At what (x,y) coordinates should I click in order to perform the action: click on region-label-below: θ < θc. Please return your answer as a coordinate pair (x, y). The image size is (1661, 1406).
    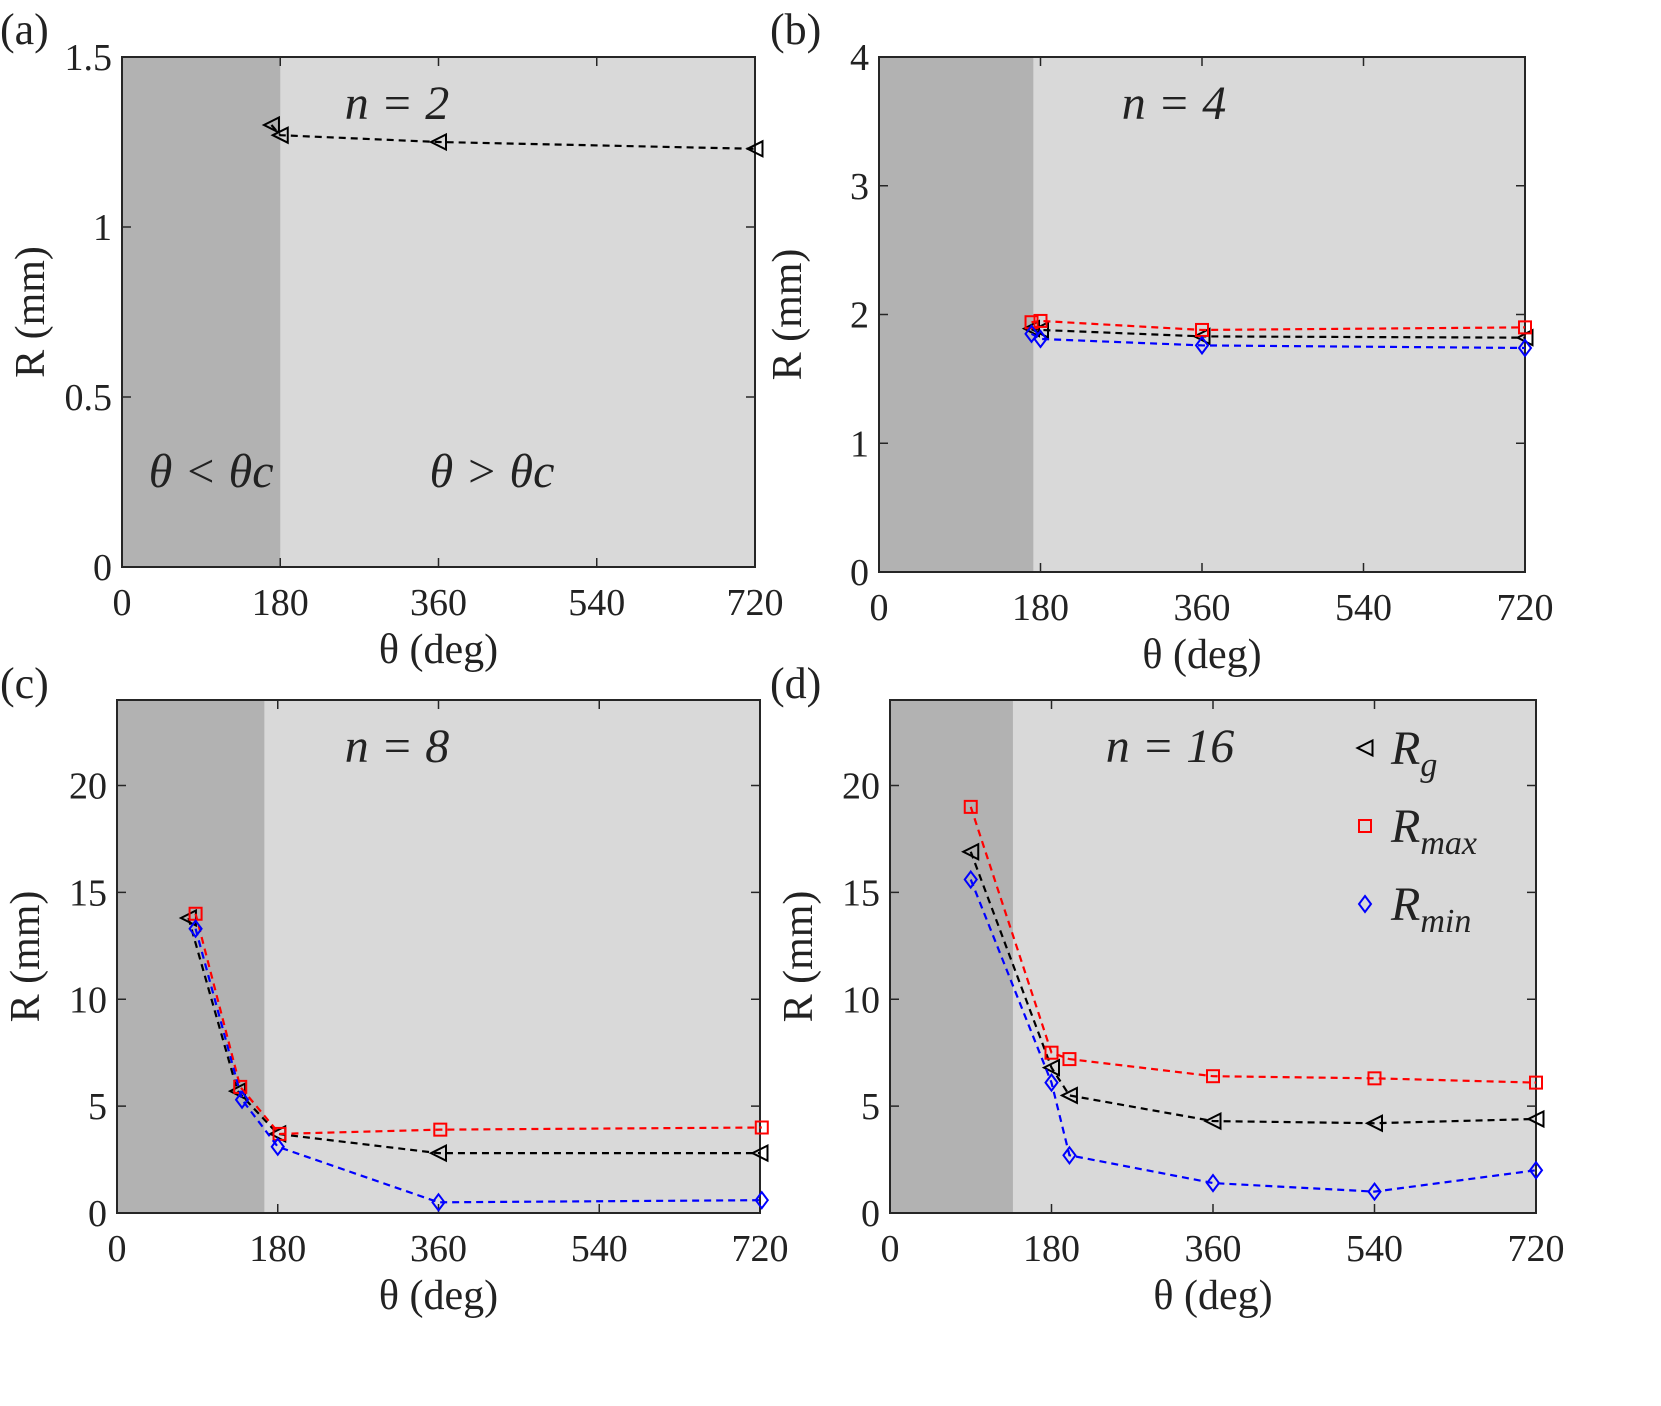
    Looking at the image, I should click on (211, 471).